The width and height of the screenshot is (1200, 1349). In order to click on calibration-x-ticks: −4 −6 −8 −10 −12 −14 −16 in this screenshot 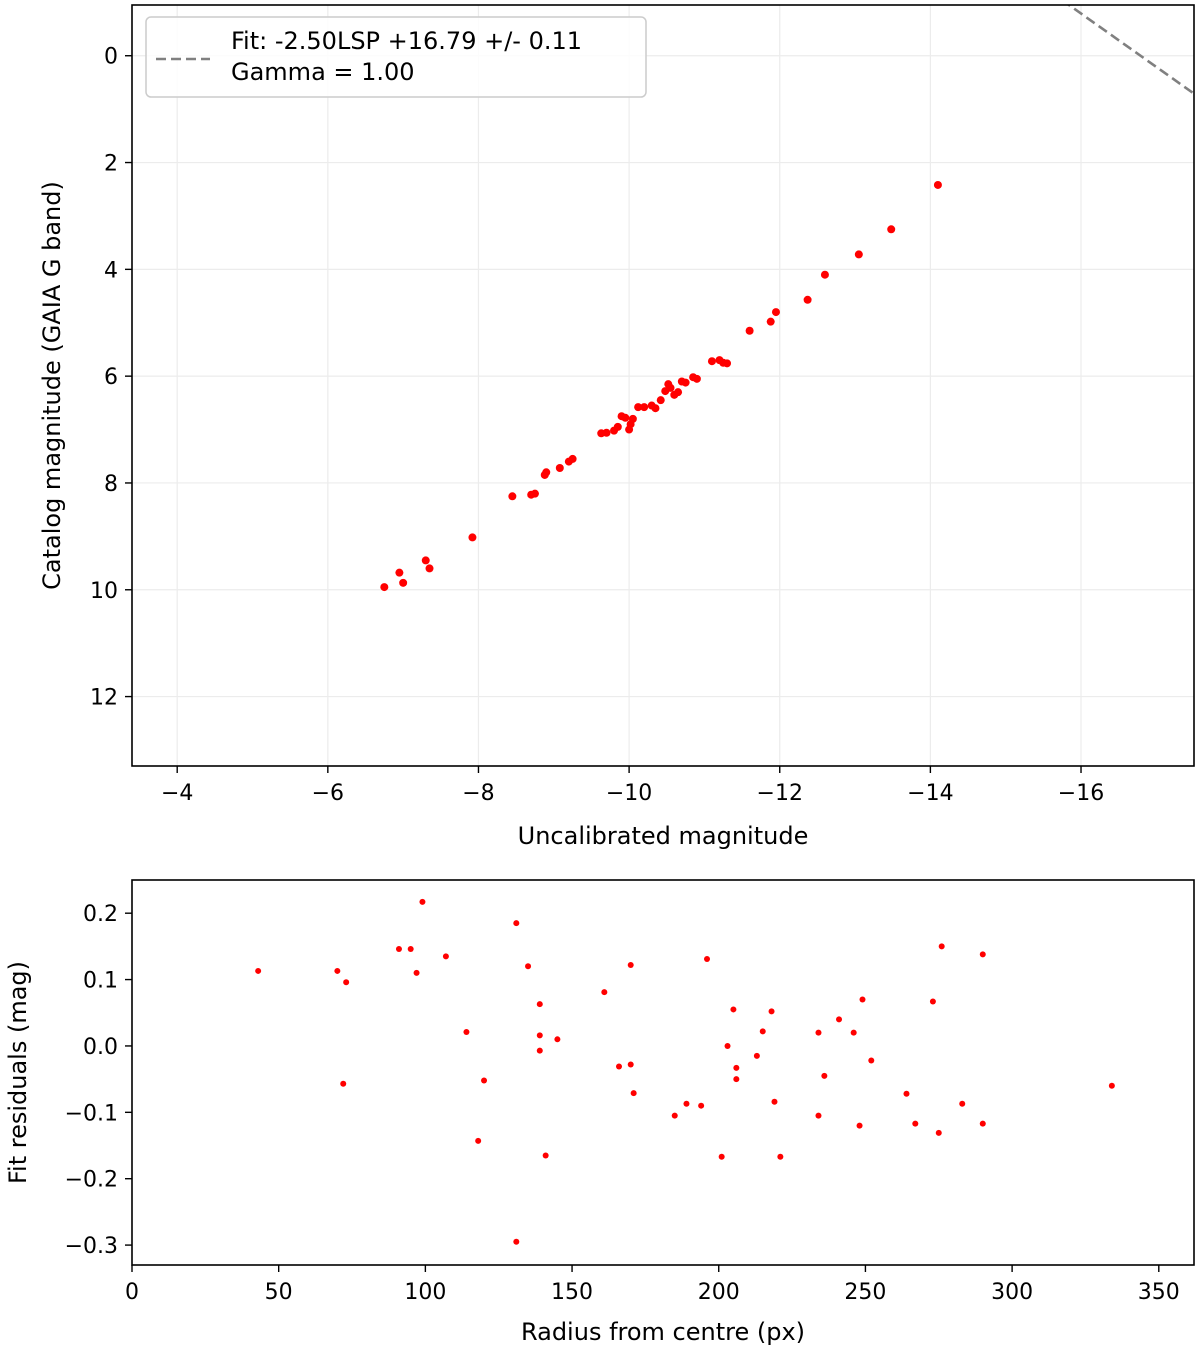, I will do `click(632, 786)`.